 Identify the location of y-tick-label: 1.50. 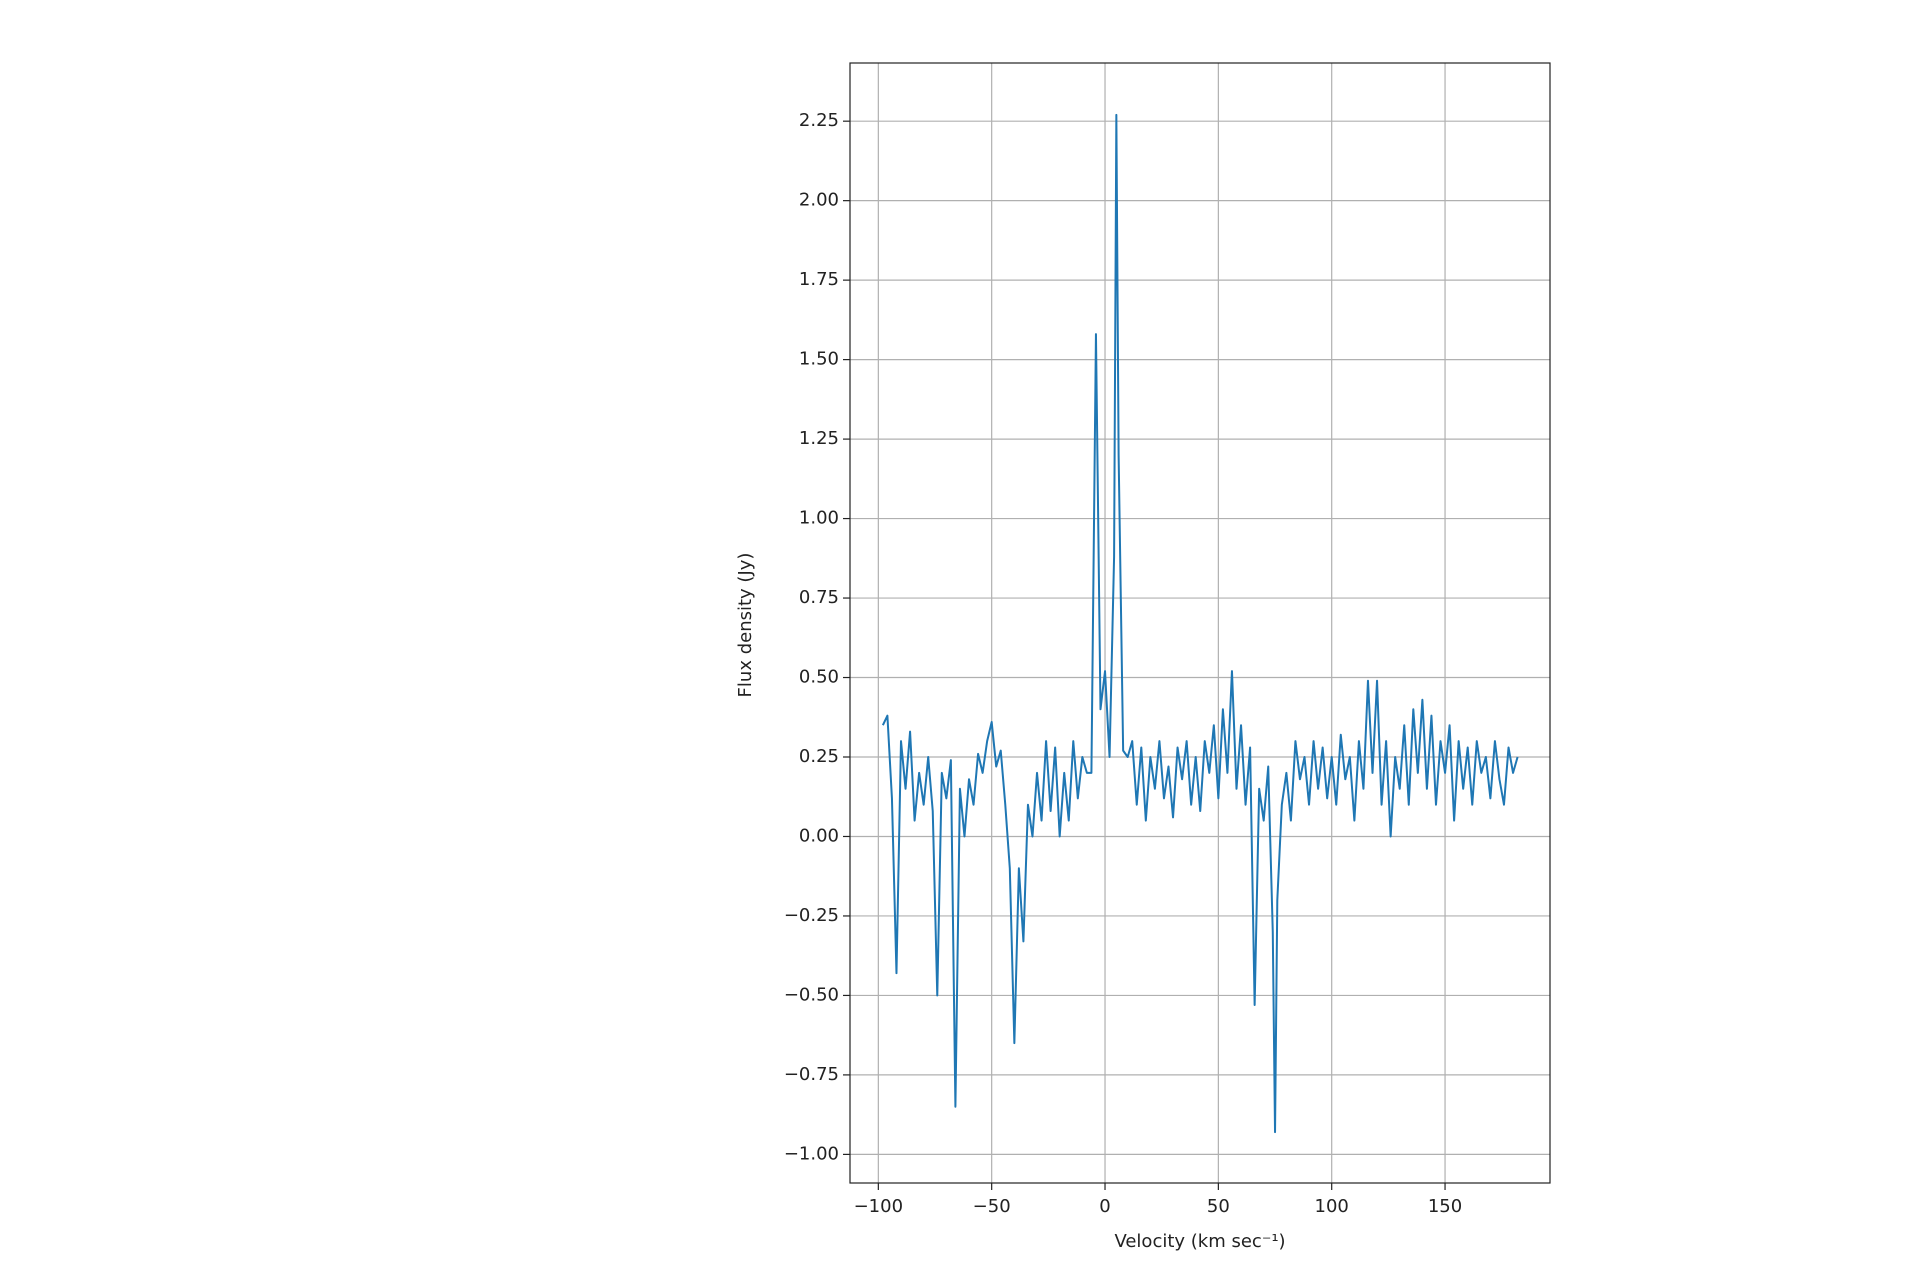
(819, 359).